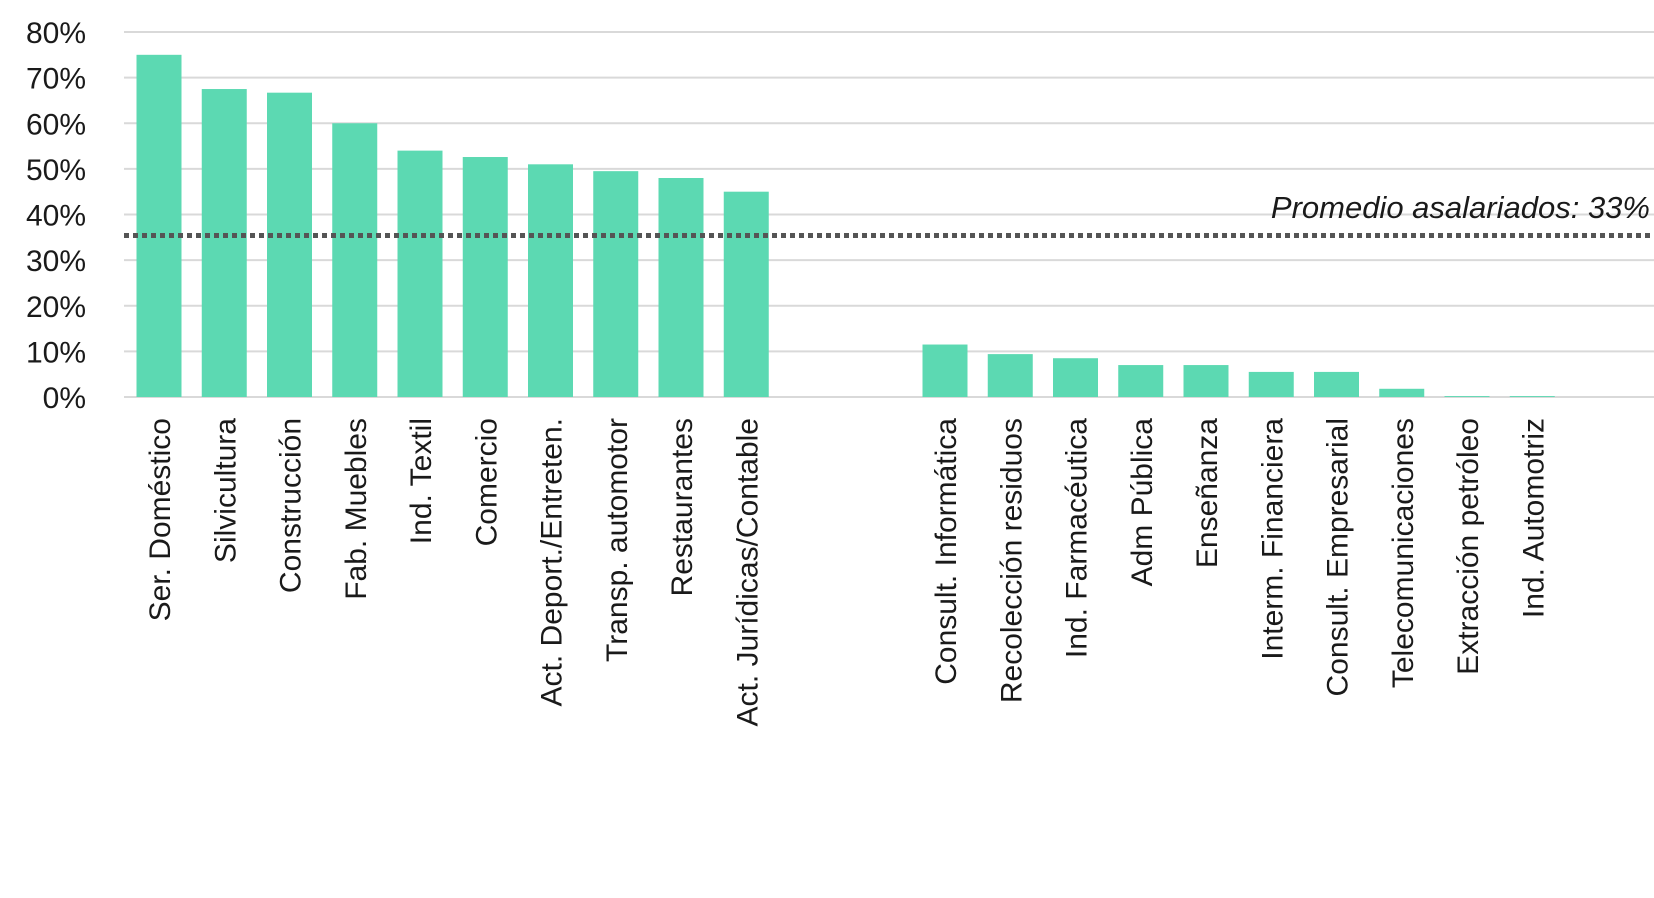 This screenshot has height=898, width=1654. Describe the element at coordinates (56, 170) in the screenshot. I see `y-tick-label: 50%` at that location.